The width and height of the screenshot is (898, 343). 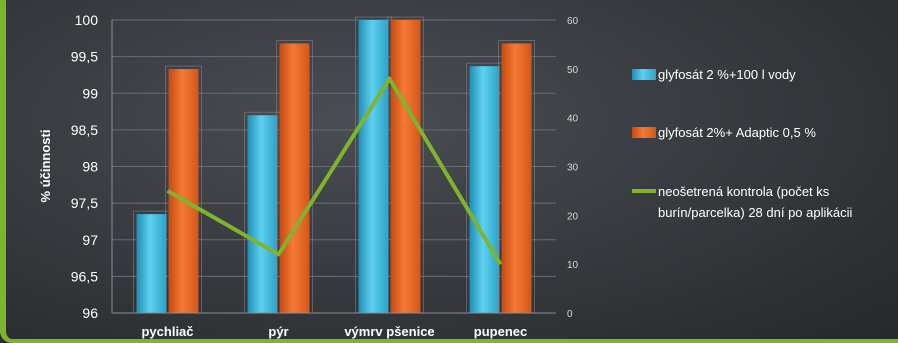 I want to click on y-tick-label: 99, so click(x=90, y=93).